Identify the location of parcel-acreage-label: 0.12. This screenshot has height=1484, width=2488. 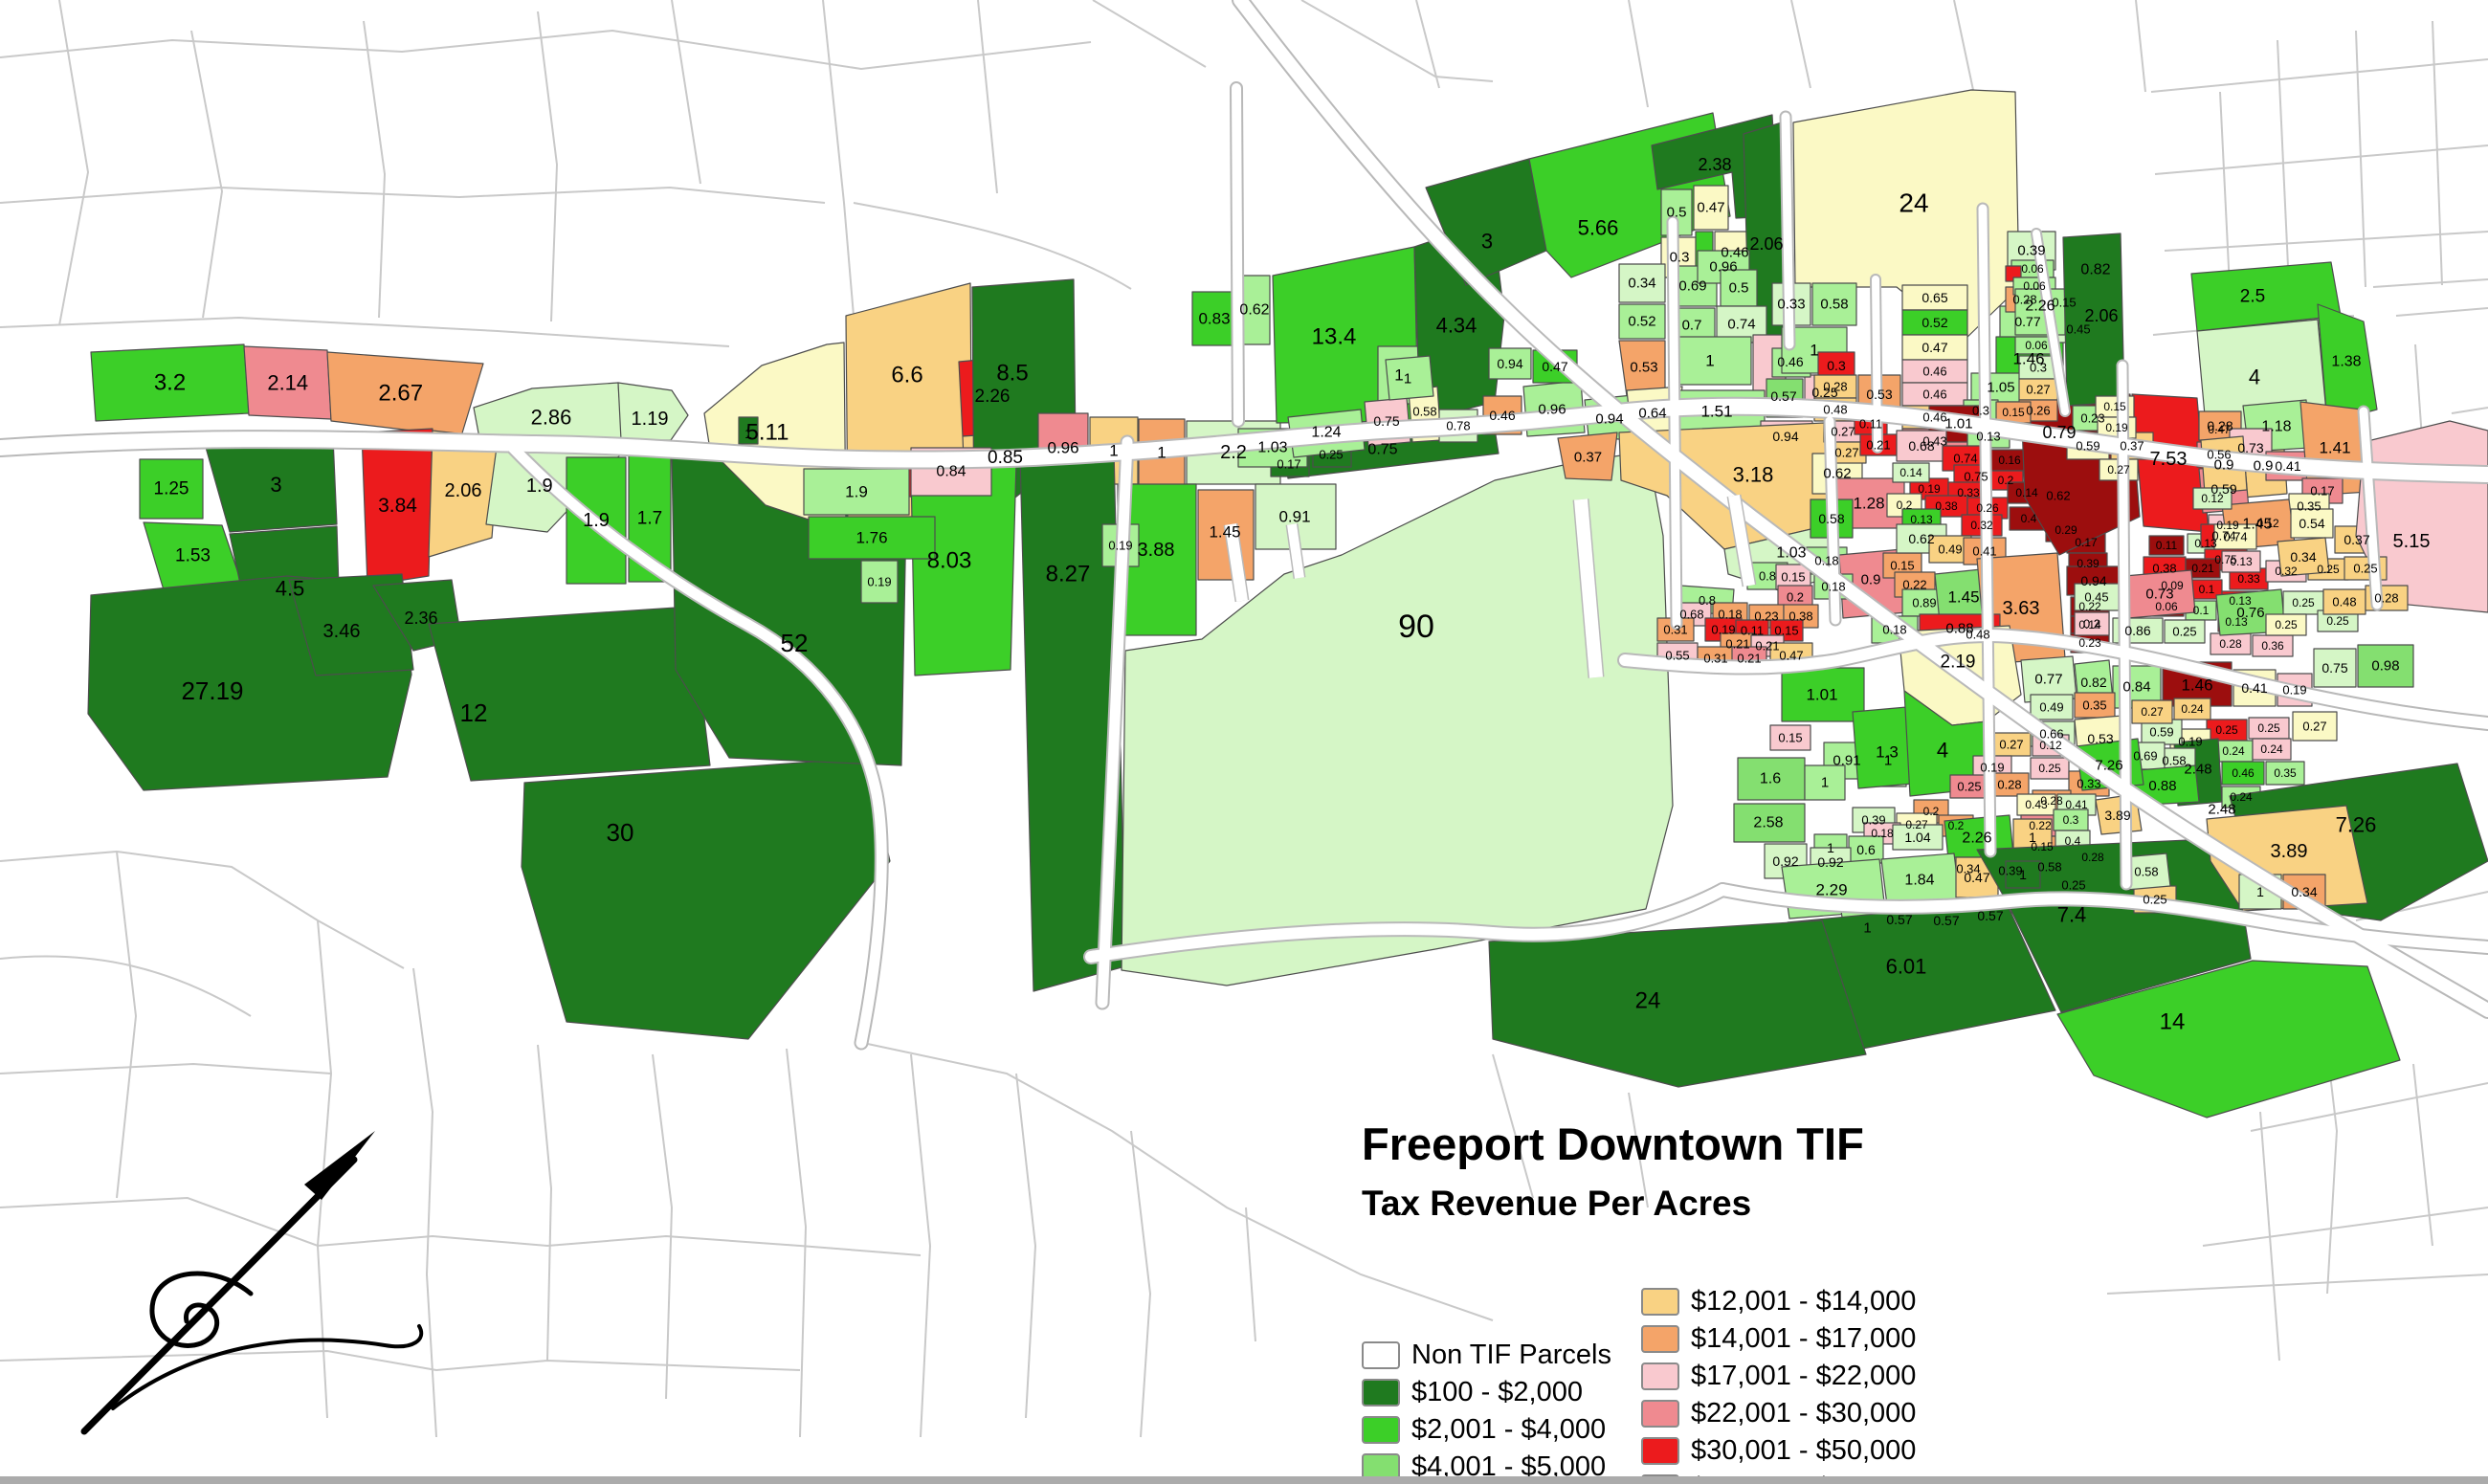
(2050, 745).